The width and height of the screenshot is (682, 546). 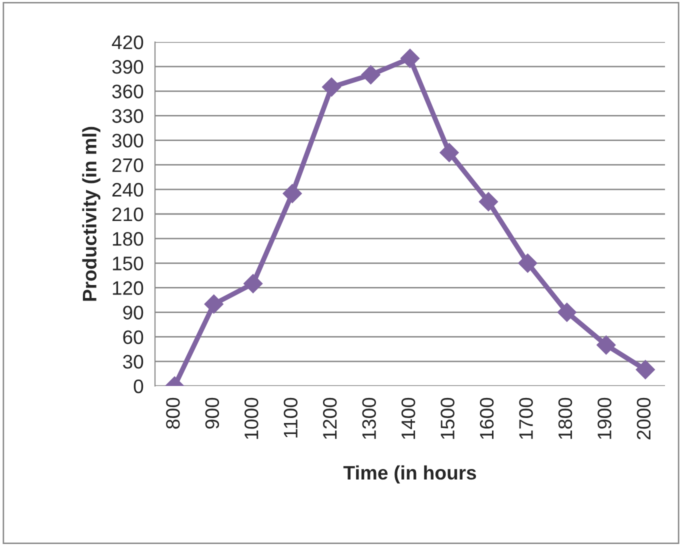 I want to click on y-tick-label: 90, so click(x=133, y=313).